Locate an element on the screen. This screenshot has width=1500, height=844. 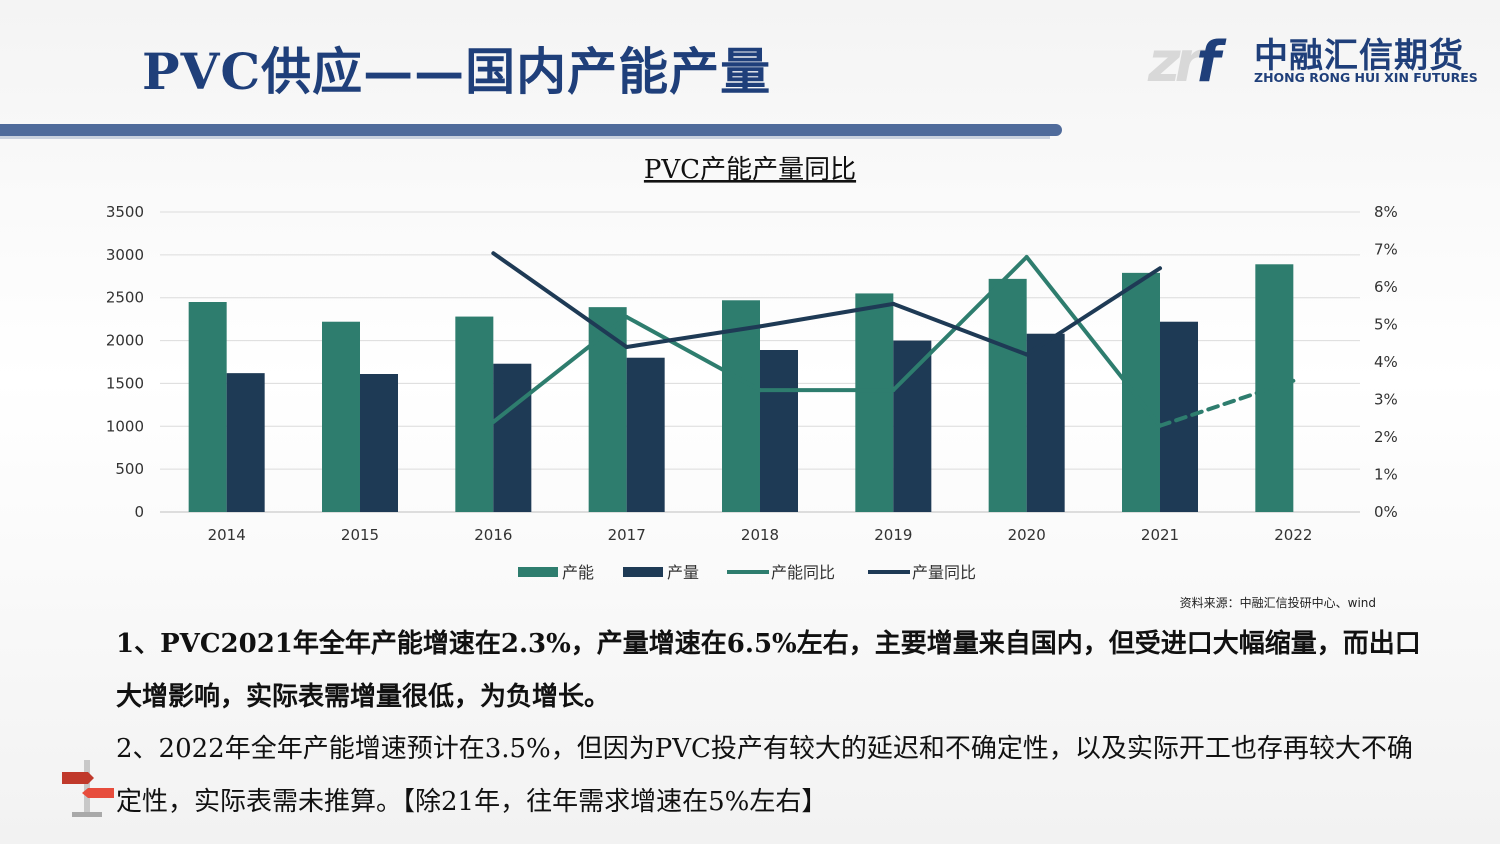
right-tick-label: 2% is located at coordinates (1386, 437).